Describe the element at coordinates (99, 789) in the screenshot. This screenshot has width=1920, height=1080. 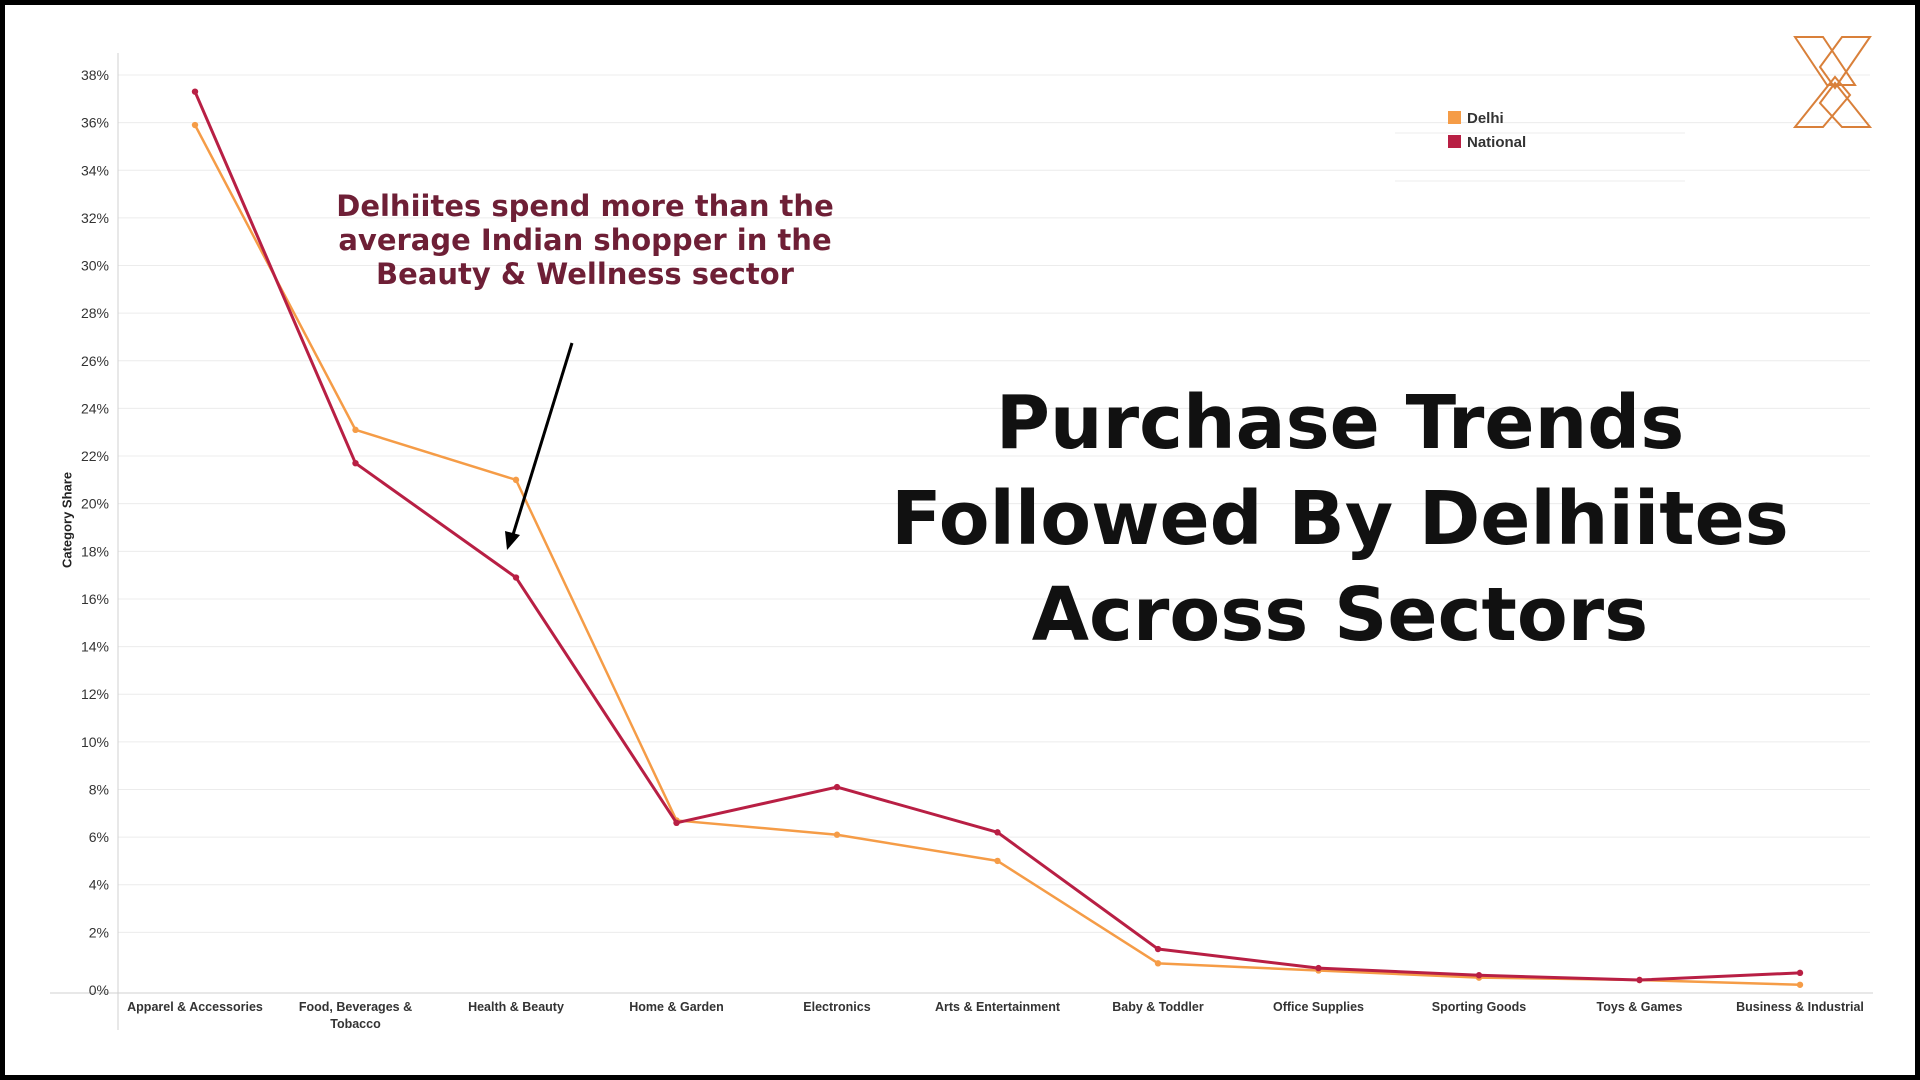
I see `y-tick-label: 8%` at that location.